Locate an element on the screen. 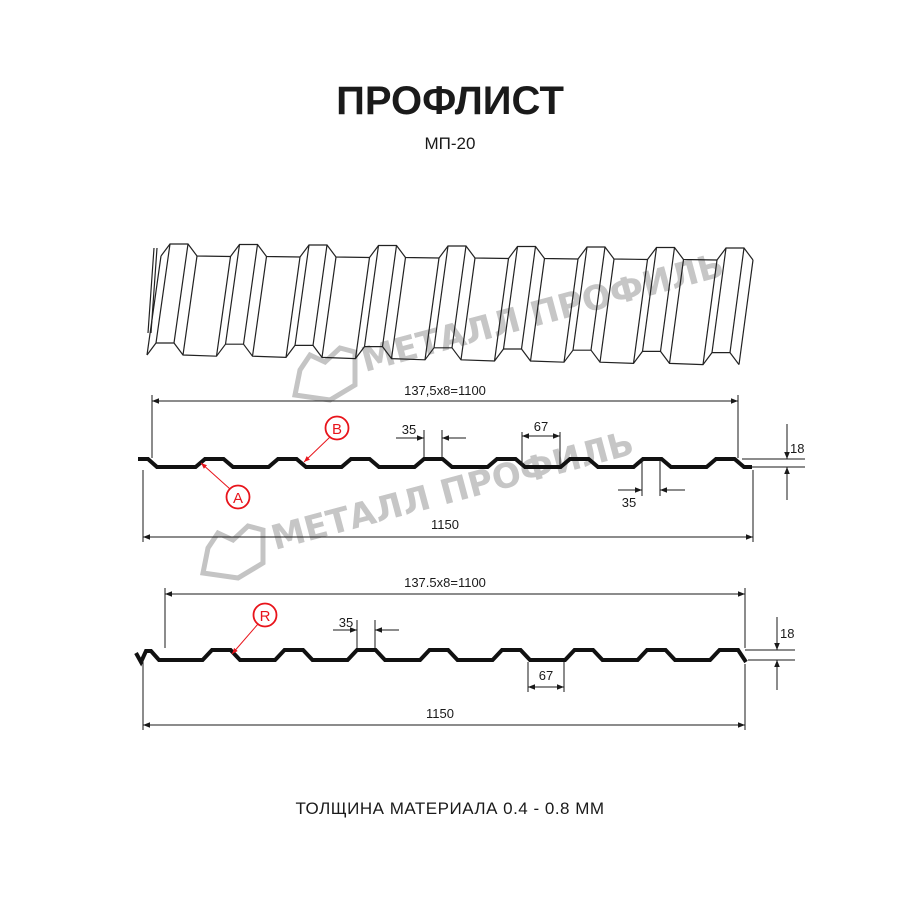 The image size is (900, 900). model-subtitle: МП-20 is located at coordinates (450, 143).